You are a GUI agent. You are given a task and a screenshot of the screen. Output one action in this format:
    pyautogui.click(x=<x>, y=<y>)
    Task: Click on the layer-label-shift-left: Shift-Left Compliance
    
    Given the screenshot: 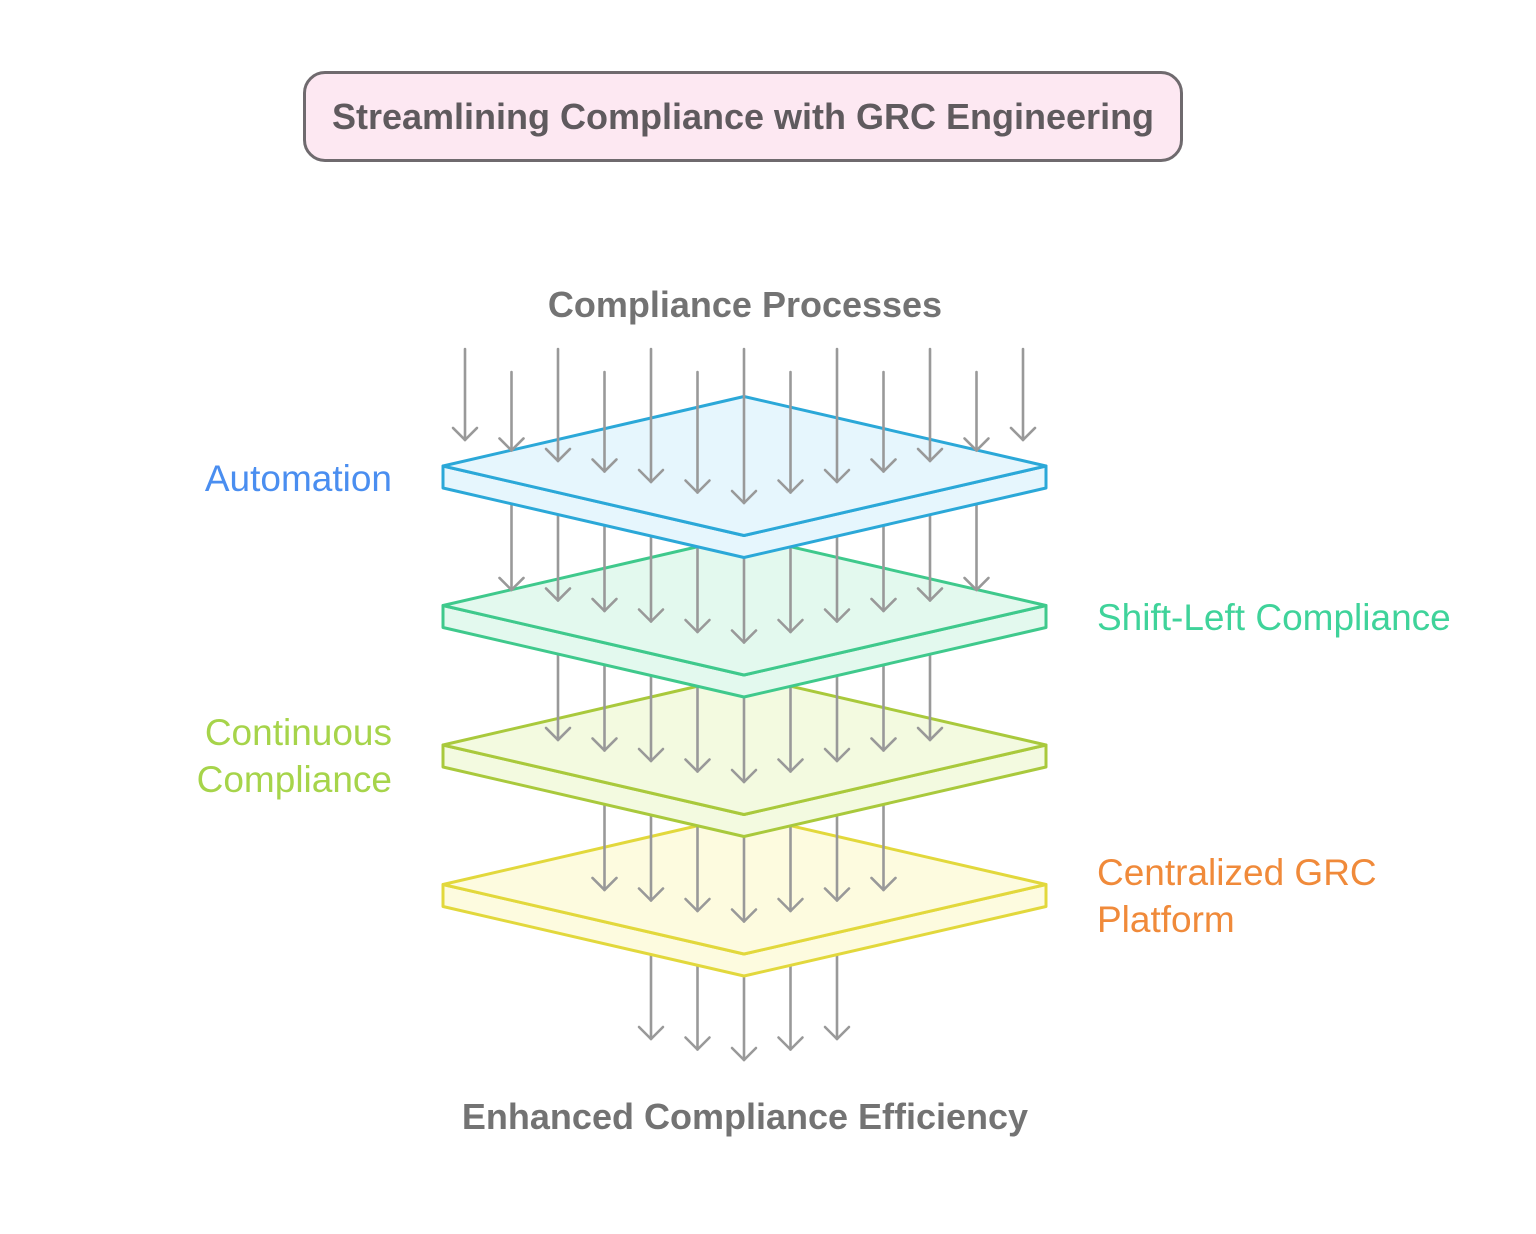 What is the action you would take?
    pyautogui.click(x=1274, y=617)
    